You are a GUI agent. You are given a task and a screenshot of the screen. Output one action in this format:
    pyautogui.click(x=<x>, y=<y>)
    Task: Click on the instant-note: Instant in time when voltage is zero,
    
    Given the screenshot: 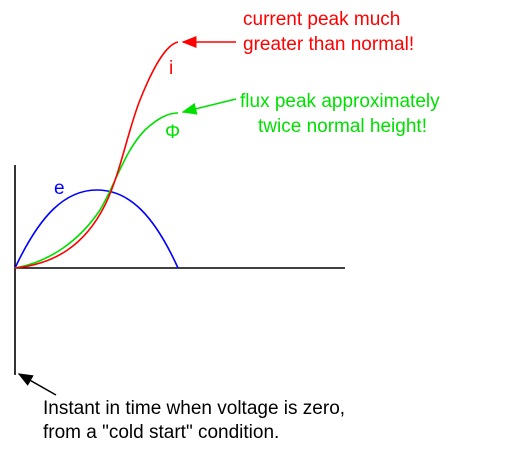 What is the action you would take?
    pyautogui.click(x=194, y=408)
    